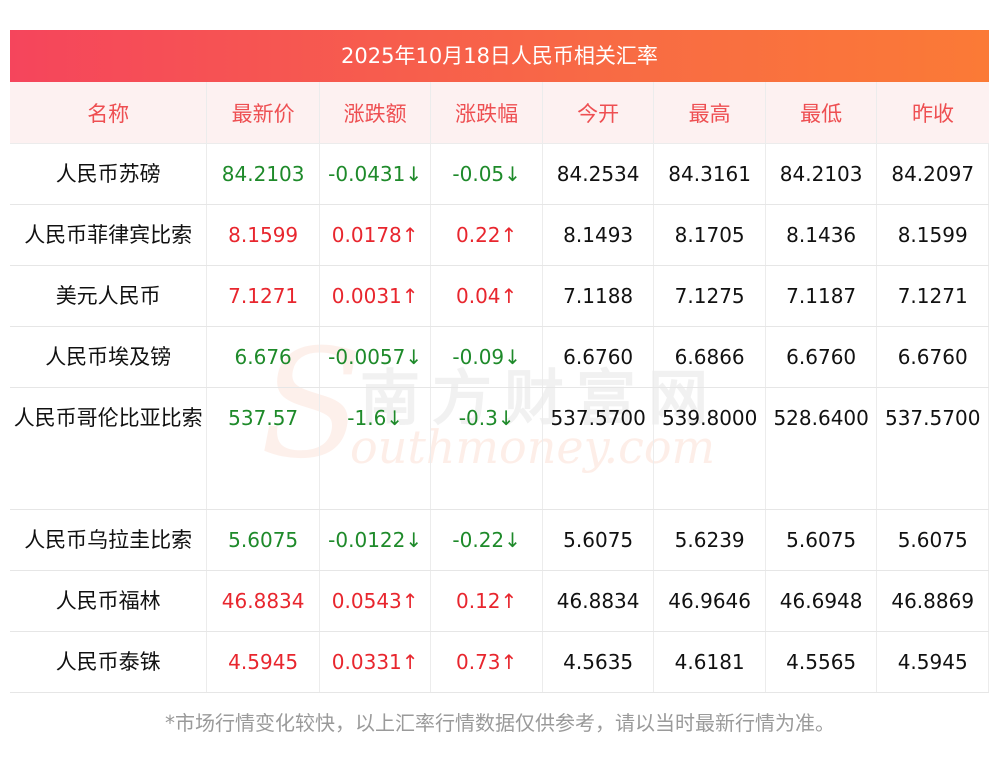 This screenshot has width=1000, height=757. Describe the element at coordinates (375, 113) in the screenshot. I see `header-change: 涨跌额` at that location.